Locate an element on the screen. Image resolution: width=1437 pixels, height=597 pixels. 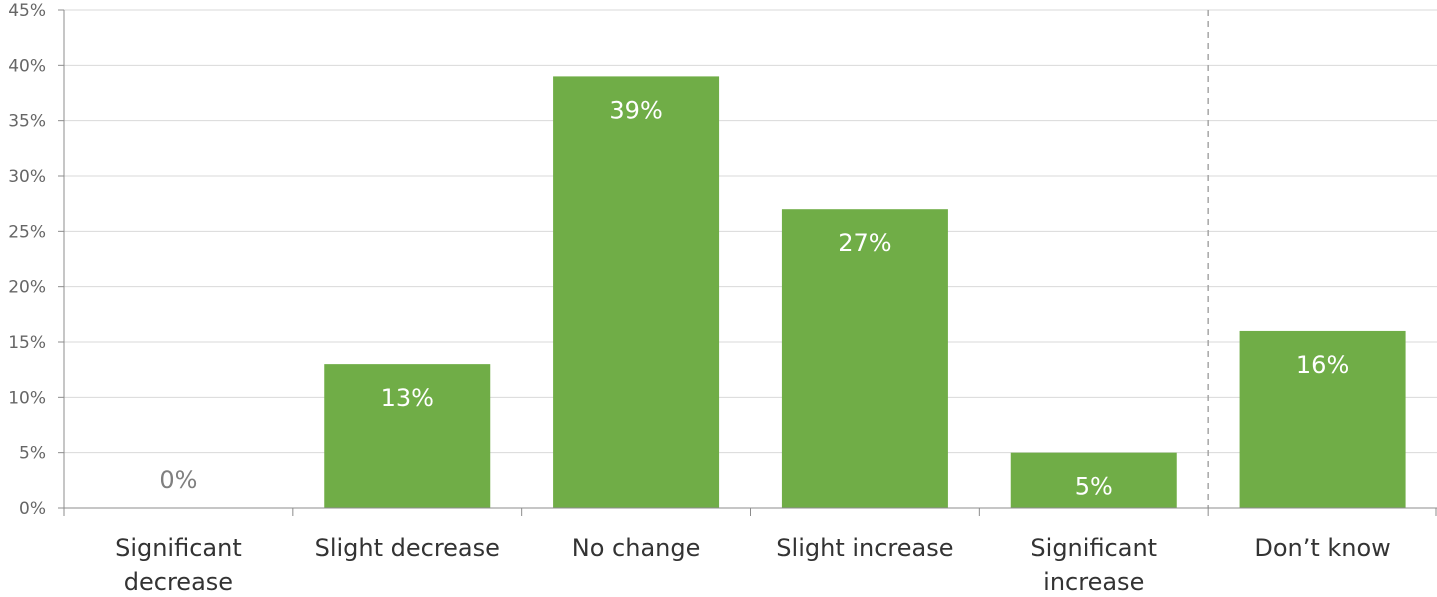
category-label: Significant decrease is located at coordinates (178, 565).